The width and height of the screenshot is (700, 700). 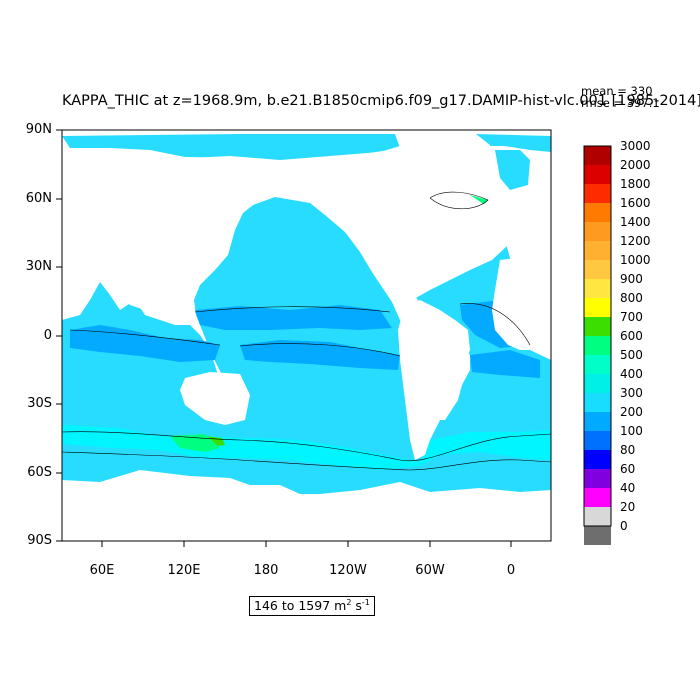 What do you see at coordinates (631, 374) in the screenshot?
I see `colorbar-label: 400` at bounding box center [631, 374].